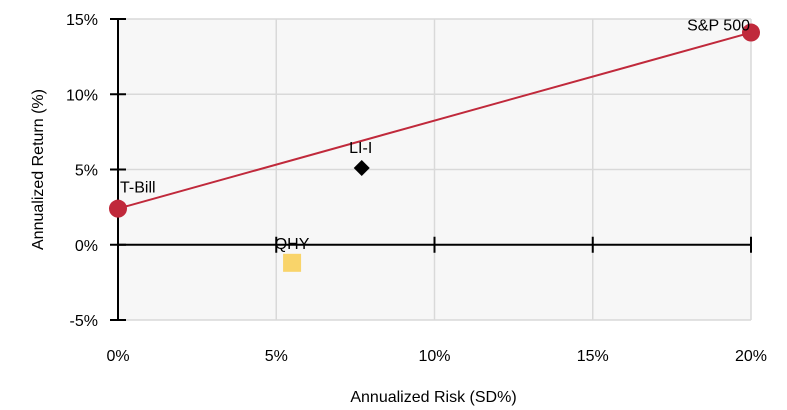  What do you see at coordinates (118, 208) in the screenshot?
I see `point-marker-t-bill` at bounding box center [118, 208].